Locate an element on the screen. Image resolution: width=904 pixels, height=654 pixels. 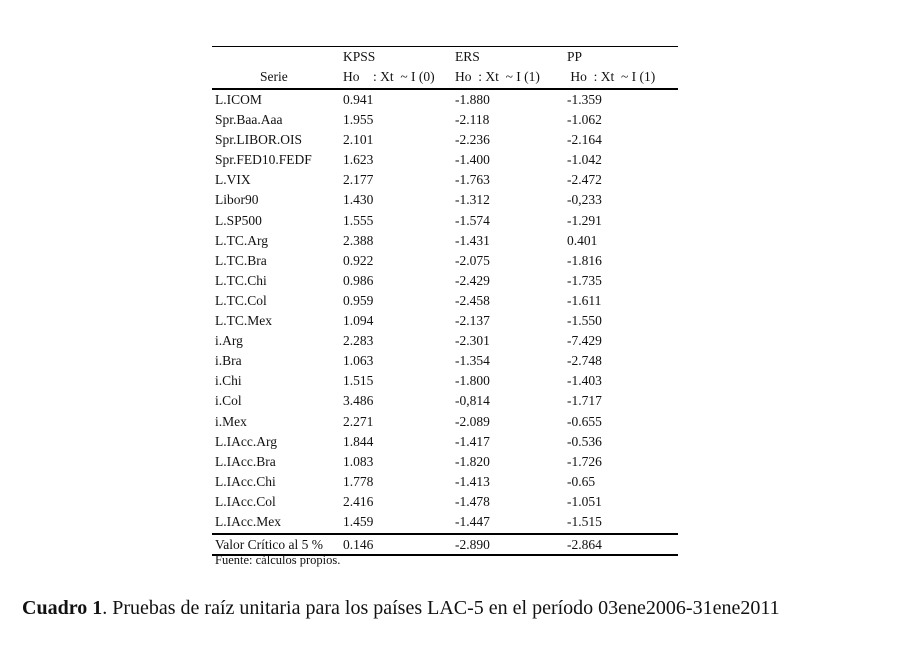
cell-kpss: 1.515 is located at coordinates (358, 381).